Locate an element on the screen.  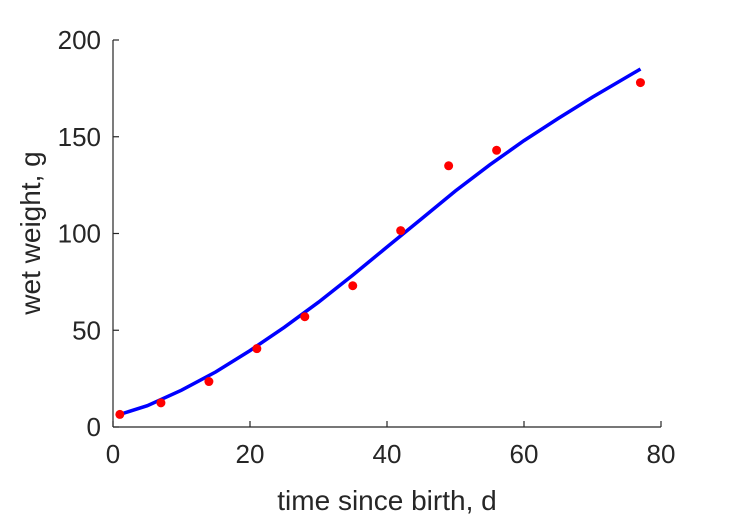
y-tick-label: 200 is located at coordinates (79, 40).